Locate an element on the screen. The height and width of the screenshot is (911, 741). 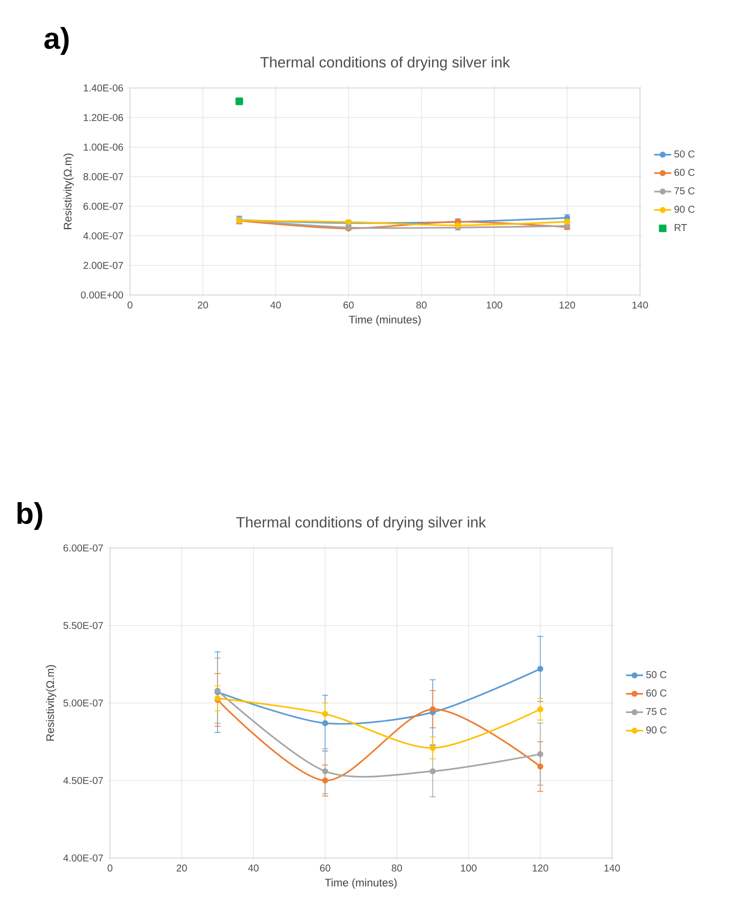
y-tick-label: 1.20E-06 is located at coordinates (104, 118).